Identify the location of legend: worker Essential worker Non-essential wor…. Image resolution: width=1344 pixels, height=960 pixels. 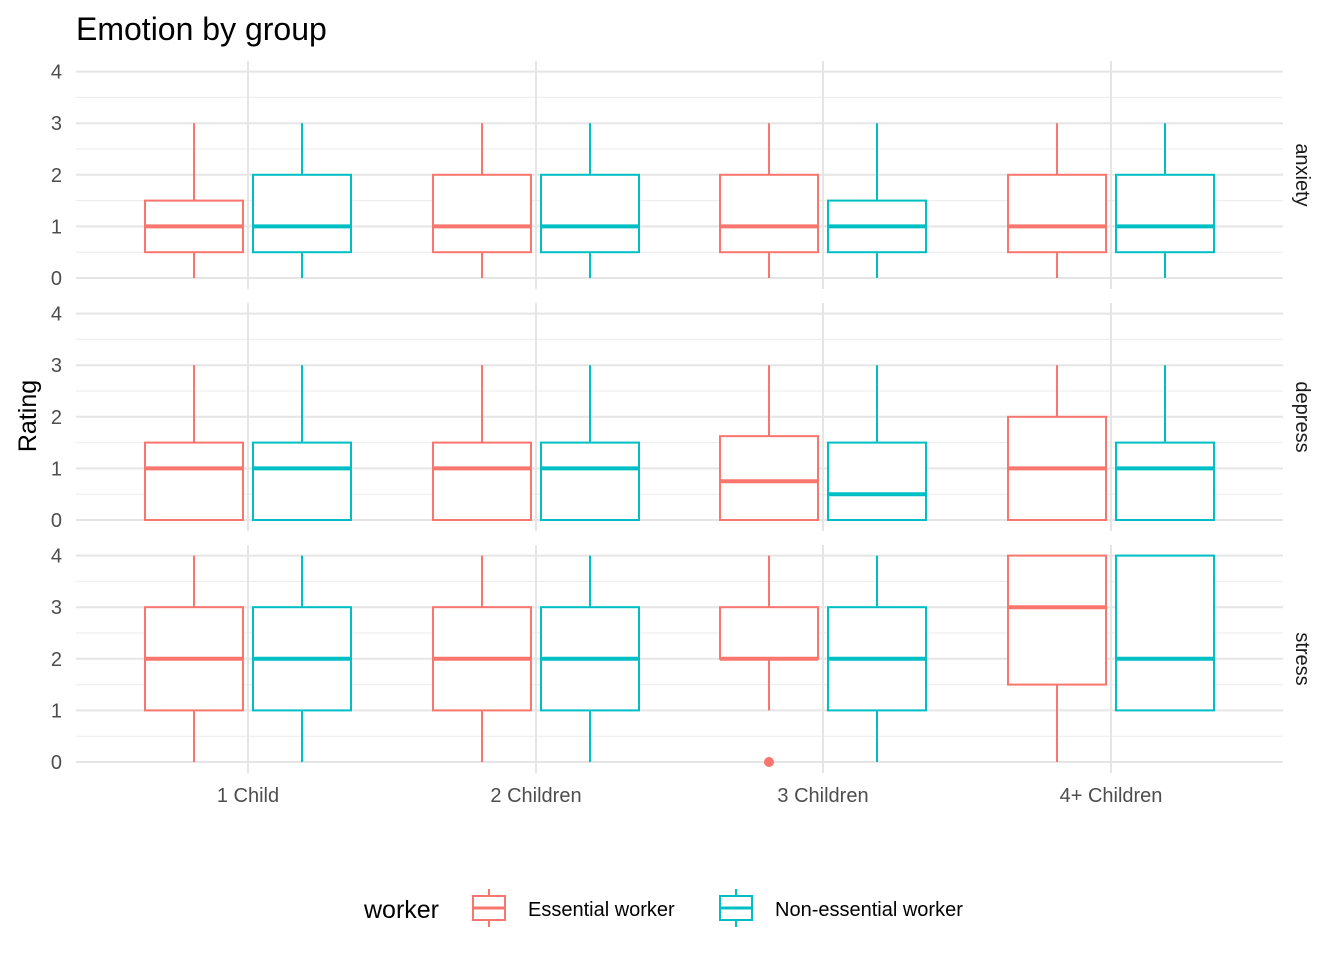
(663, 908).